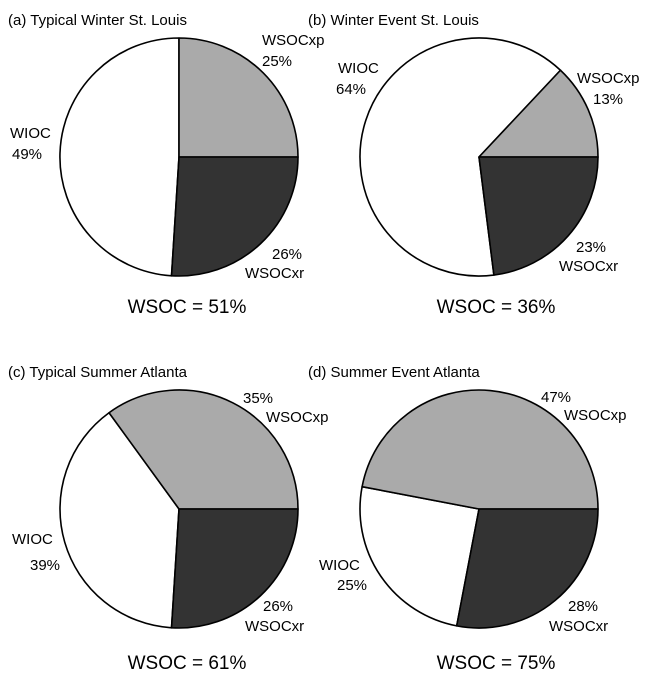 The width and height of the screenshot is (650, 673). Describe the element at coordinates (583, 606) in the screenshot. I see `slice-value-label: 28%` at that location.